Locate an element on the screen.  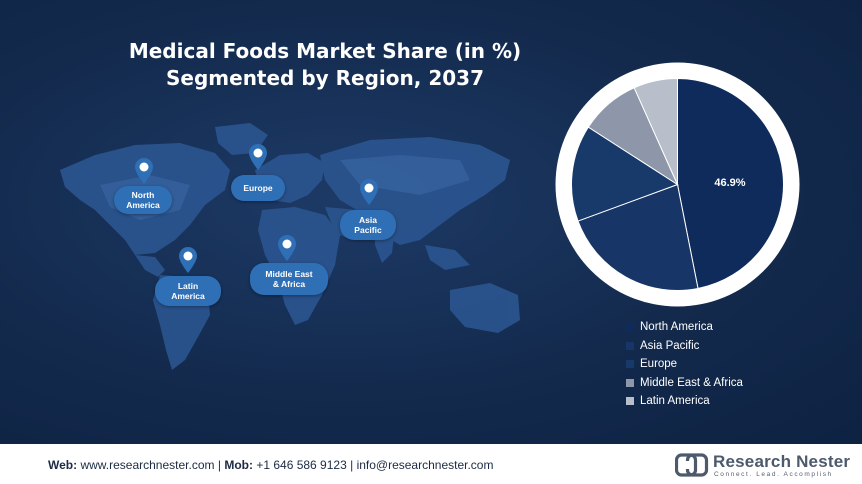
legend-label: Europe is located at coordinates (659, 364).